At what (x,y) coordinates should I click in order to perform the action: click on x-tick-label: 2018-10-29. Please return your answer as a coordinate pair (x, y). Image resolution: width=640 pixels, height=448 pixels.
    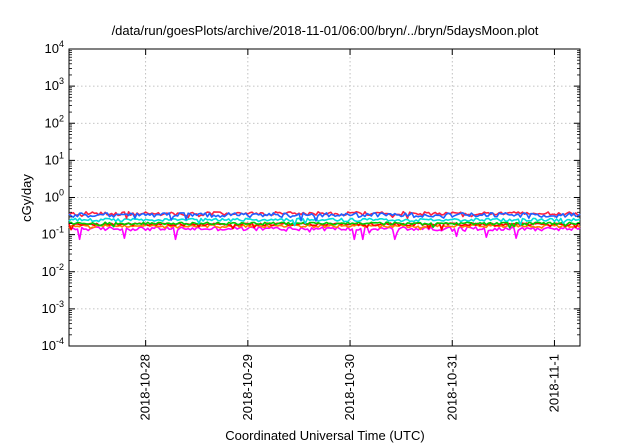
    Looking at the image, I should click on (247, 387).